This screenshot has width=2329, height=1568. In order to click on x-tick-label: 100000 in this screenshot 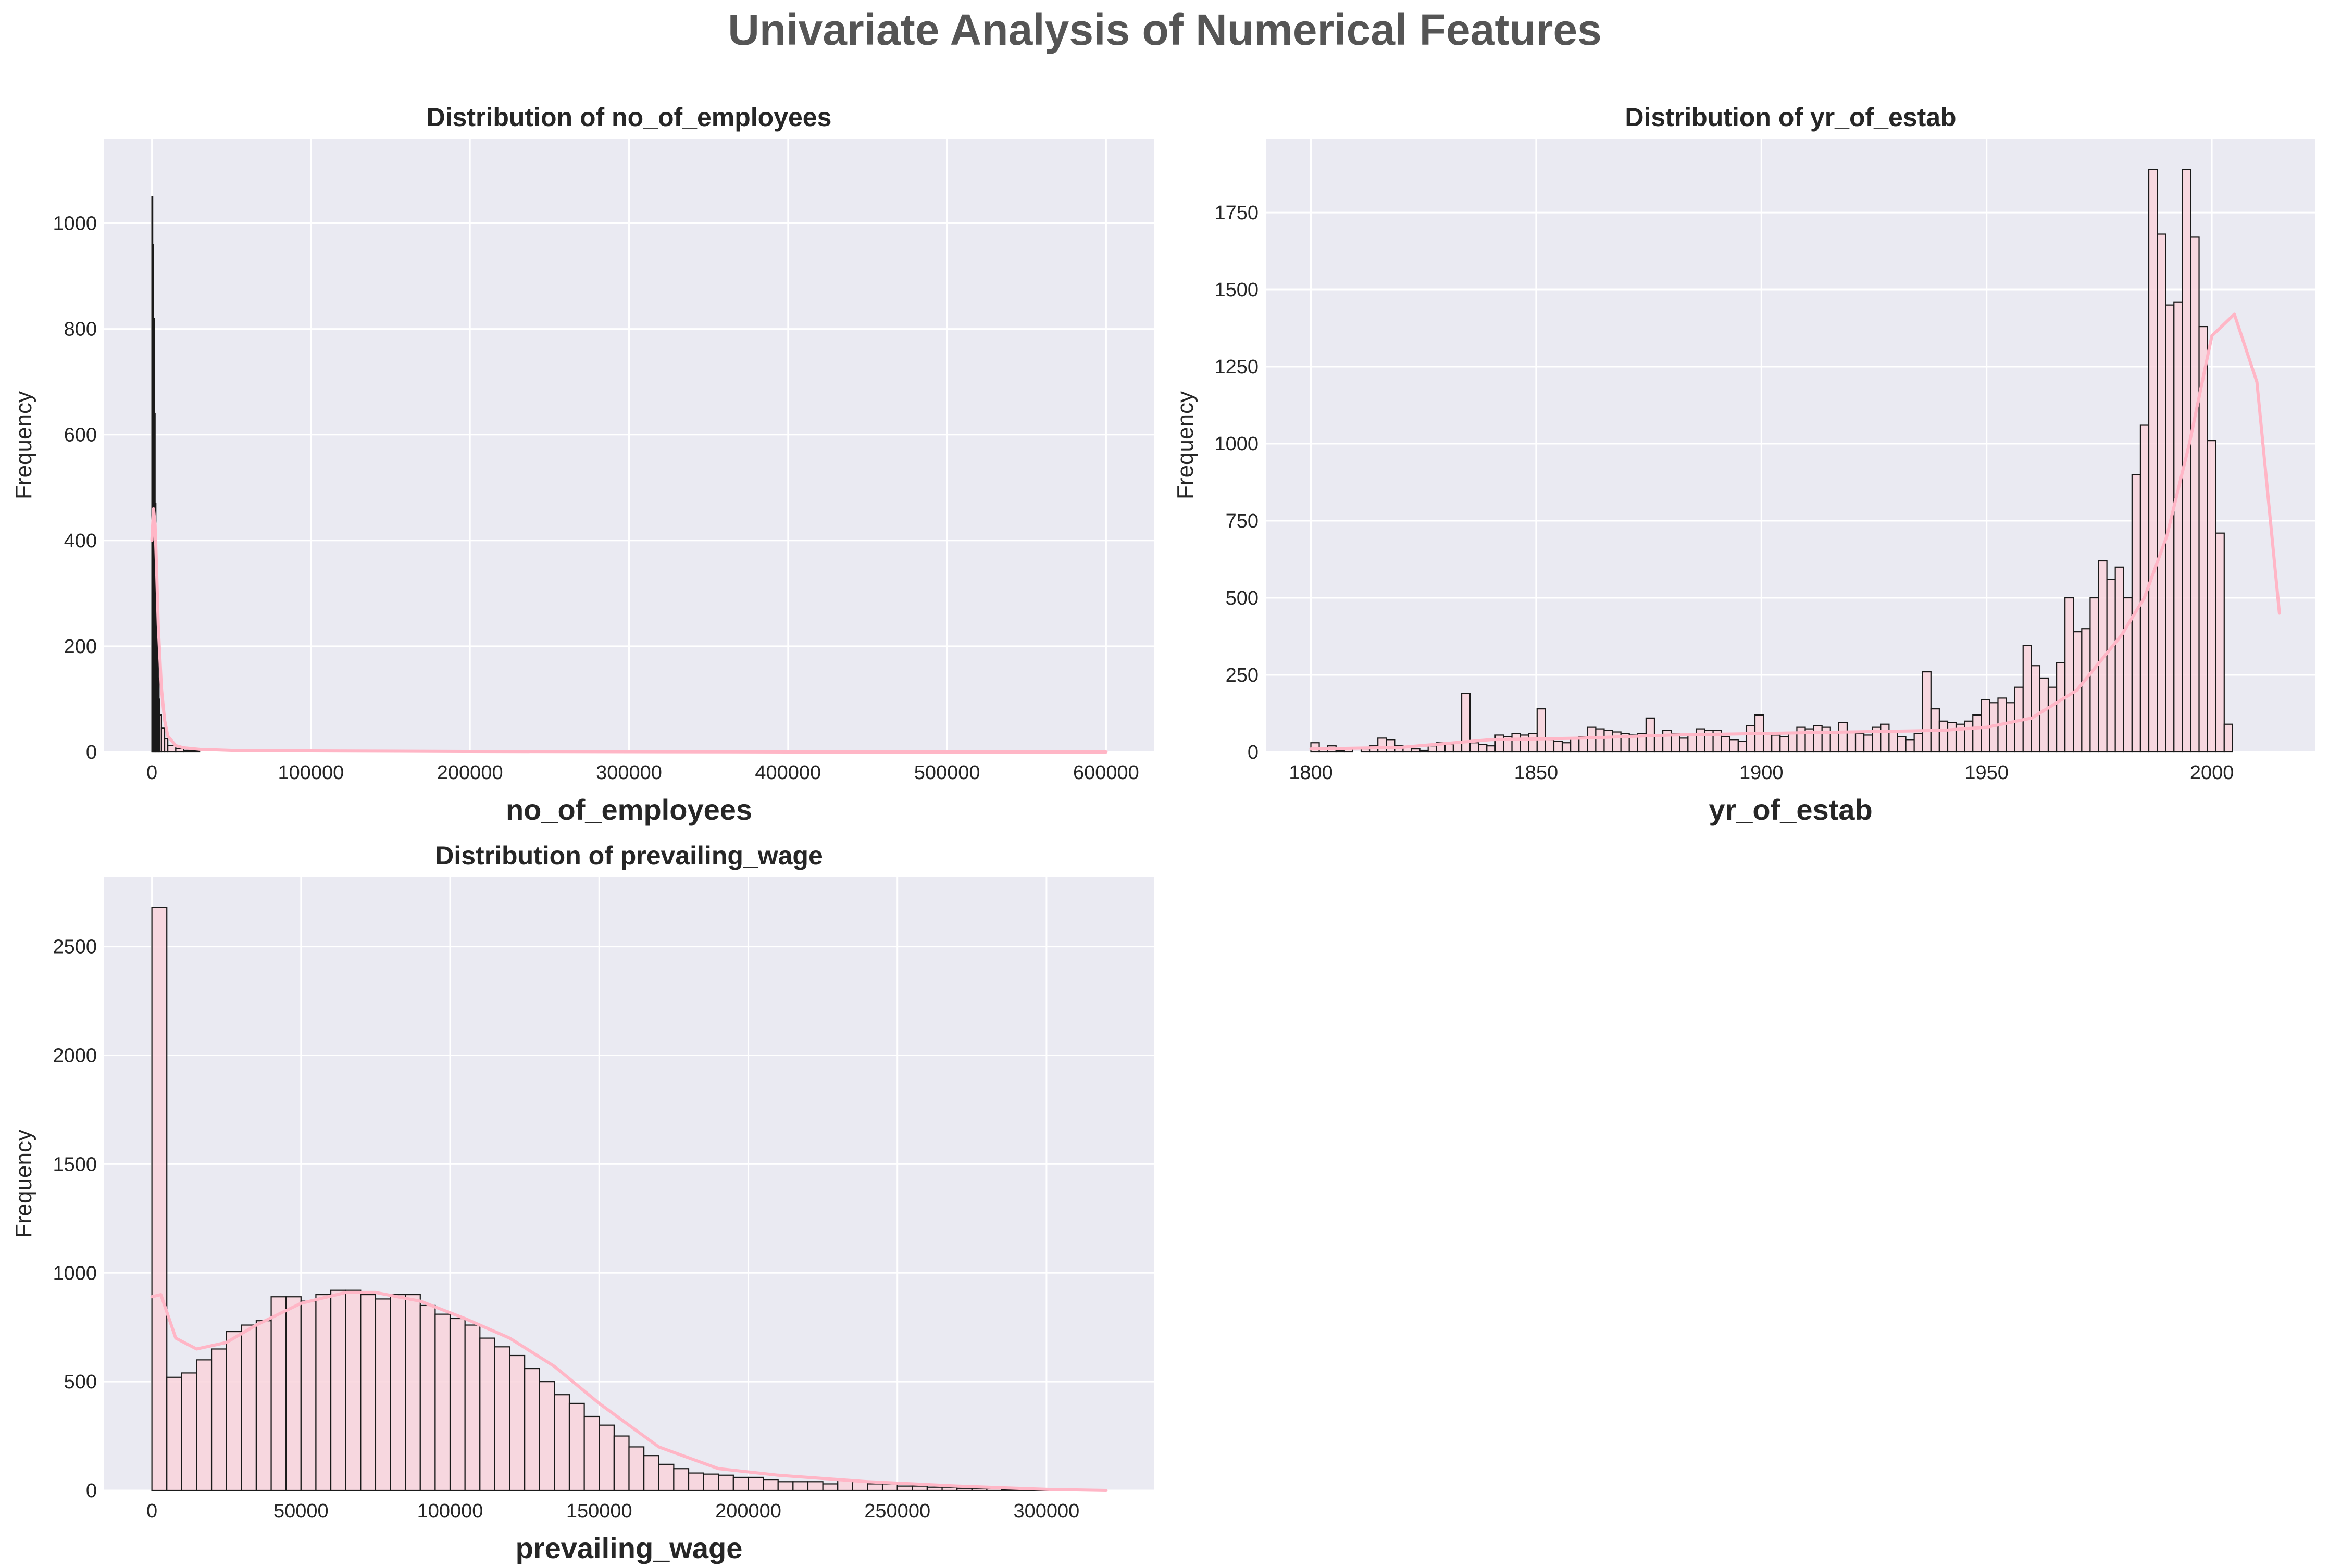, I will do `click(450, 1511)`.